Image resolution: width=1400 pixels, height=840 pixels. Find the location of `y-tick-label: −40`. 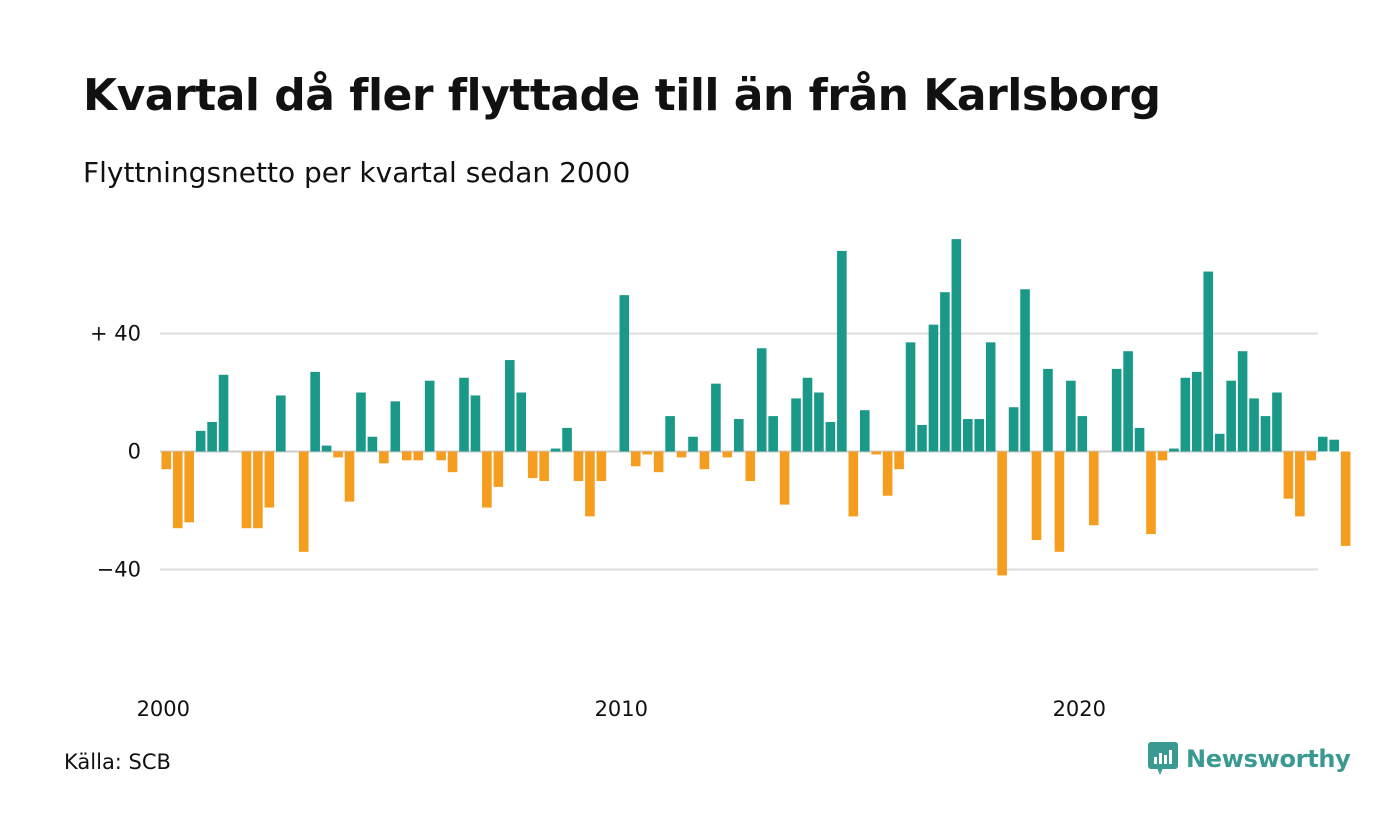

y-tick-label: −40 is located at coordinates (119, 570).